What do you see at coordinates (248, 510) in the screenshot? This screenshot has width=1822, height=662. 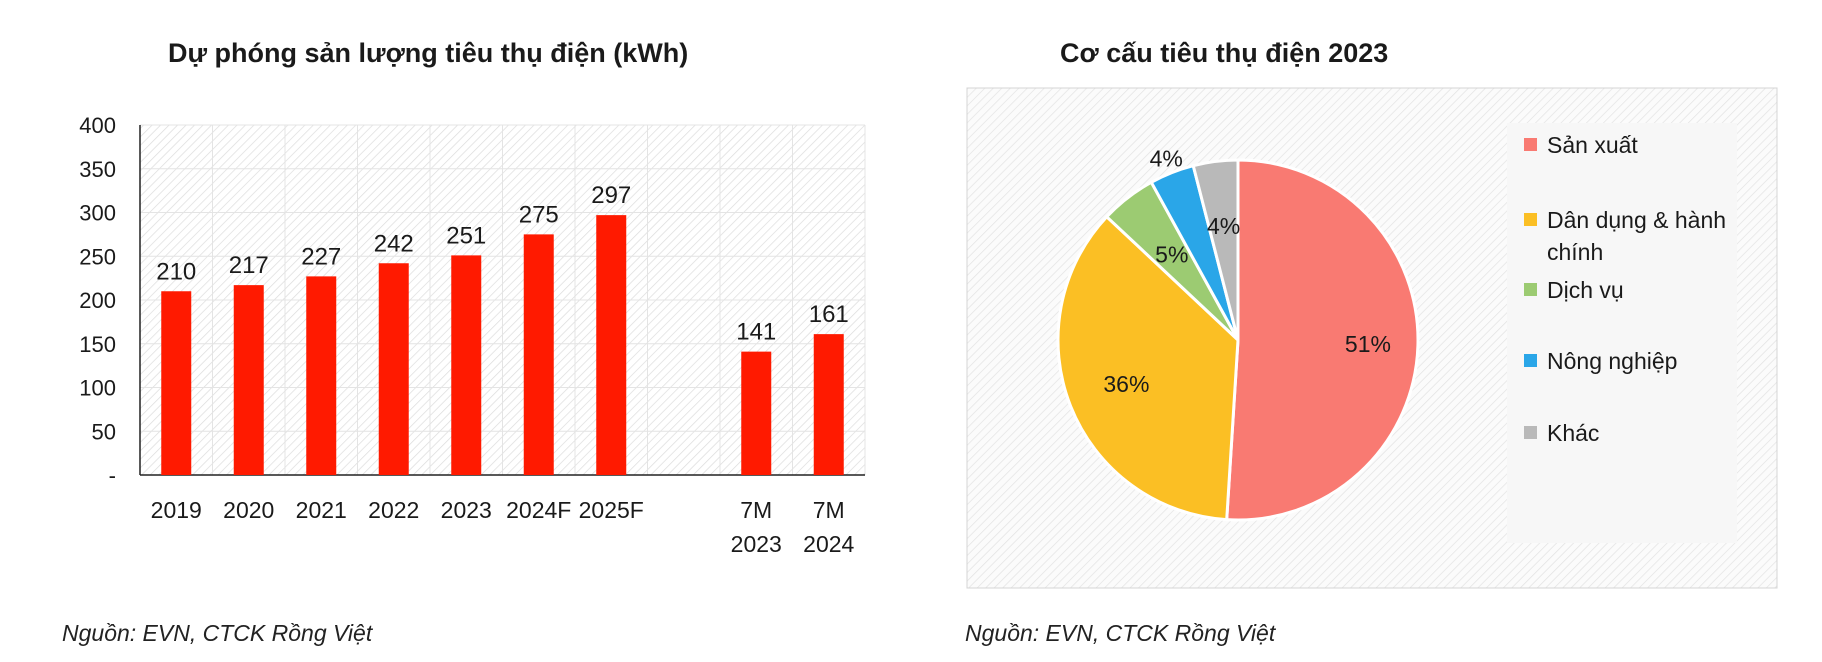 I see `x-tick-label: 2020` at bounding box center [248, 510].